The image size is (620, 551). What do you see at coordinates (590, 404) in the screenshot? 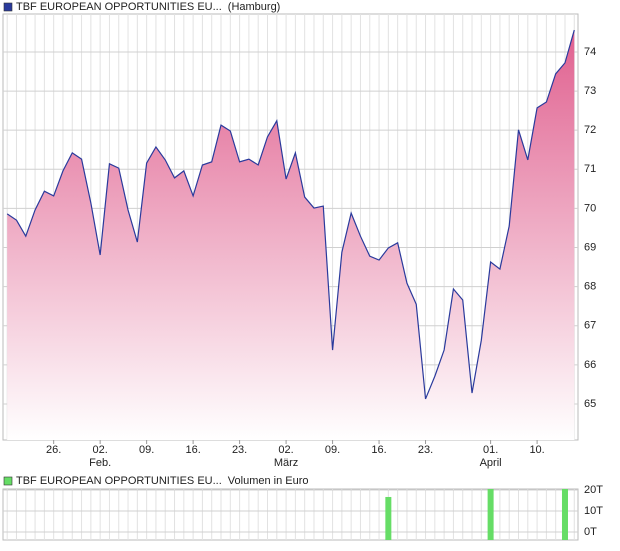
I see `y-tick-label: 65` at bounding box center [590, 404].